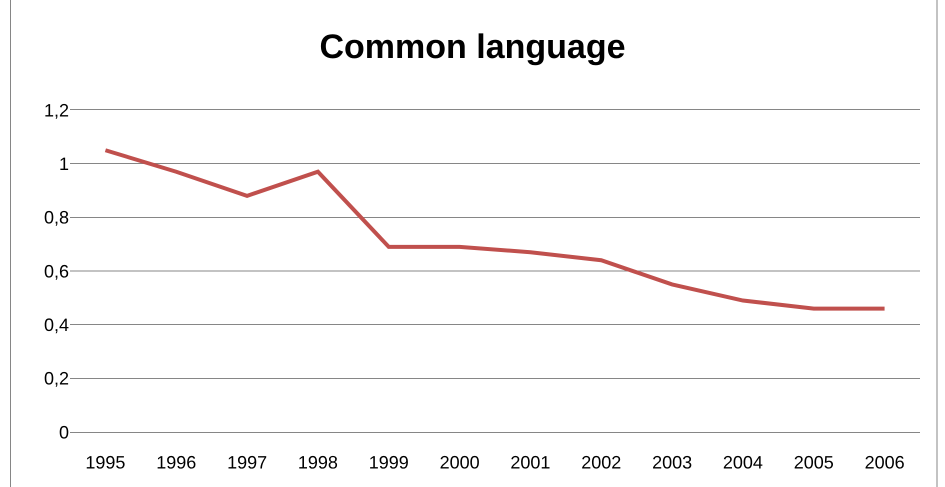 The width and height of the screenshot is (945, 487). Describe the element at coordinates (318, 462) in the screenshot. I see `x-tick-label: 1998` at that location.